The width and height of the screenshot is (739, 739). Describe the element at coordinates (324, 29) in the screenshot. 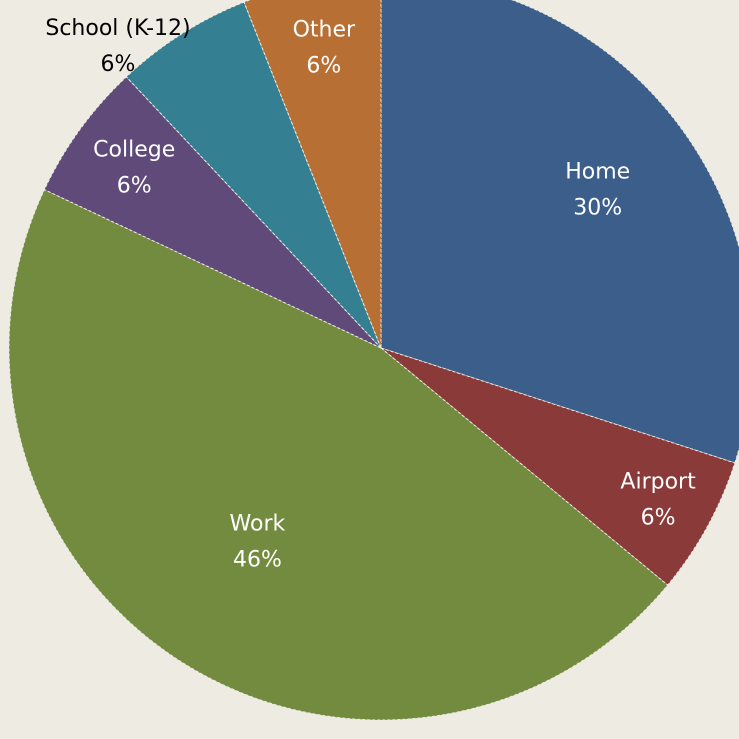

I see `slice-label: Other` at that location.